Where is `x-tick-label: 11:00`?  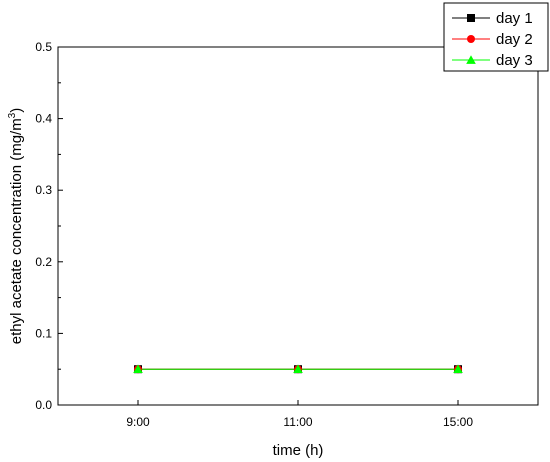
x-tick-label: 11:00 is located at coordinates (297, 422).